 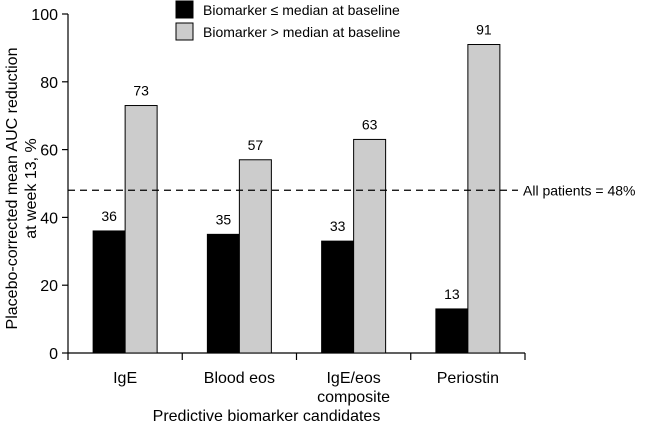 What do you see at coordinates (53, 354) in the screenshot?
I see `y-tick-label: 0` at bounding box center [53, 354].